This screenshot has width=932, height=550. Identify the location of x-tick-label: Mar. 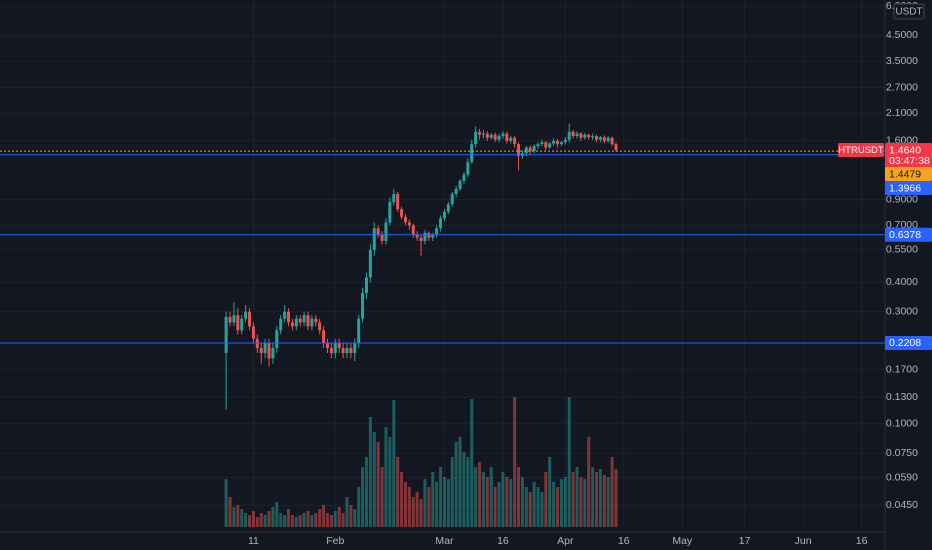
(444, 541).